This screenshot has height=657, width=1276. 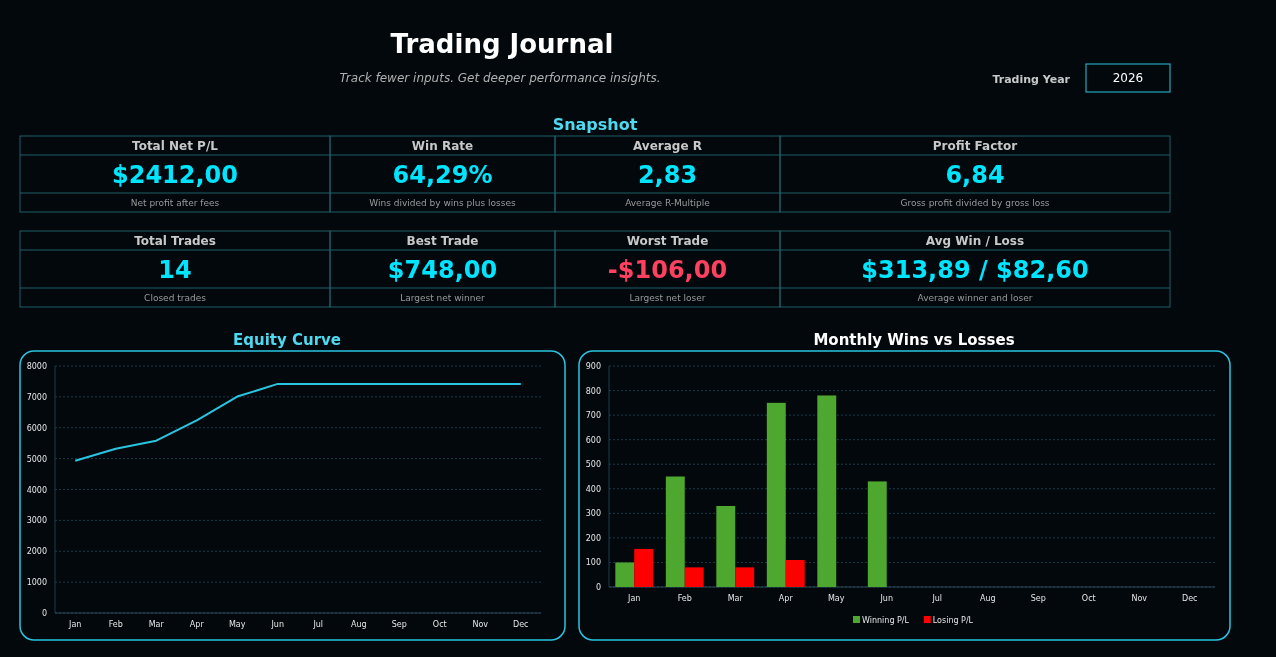 I want to click on y-tick-label: 5000, so click(x=36, y=459).